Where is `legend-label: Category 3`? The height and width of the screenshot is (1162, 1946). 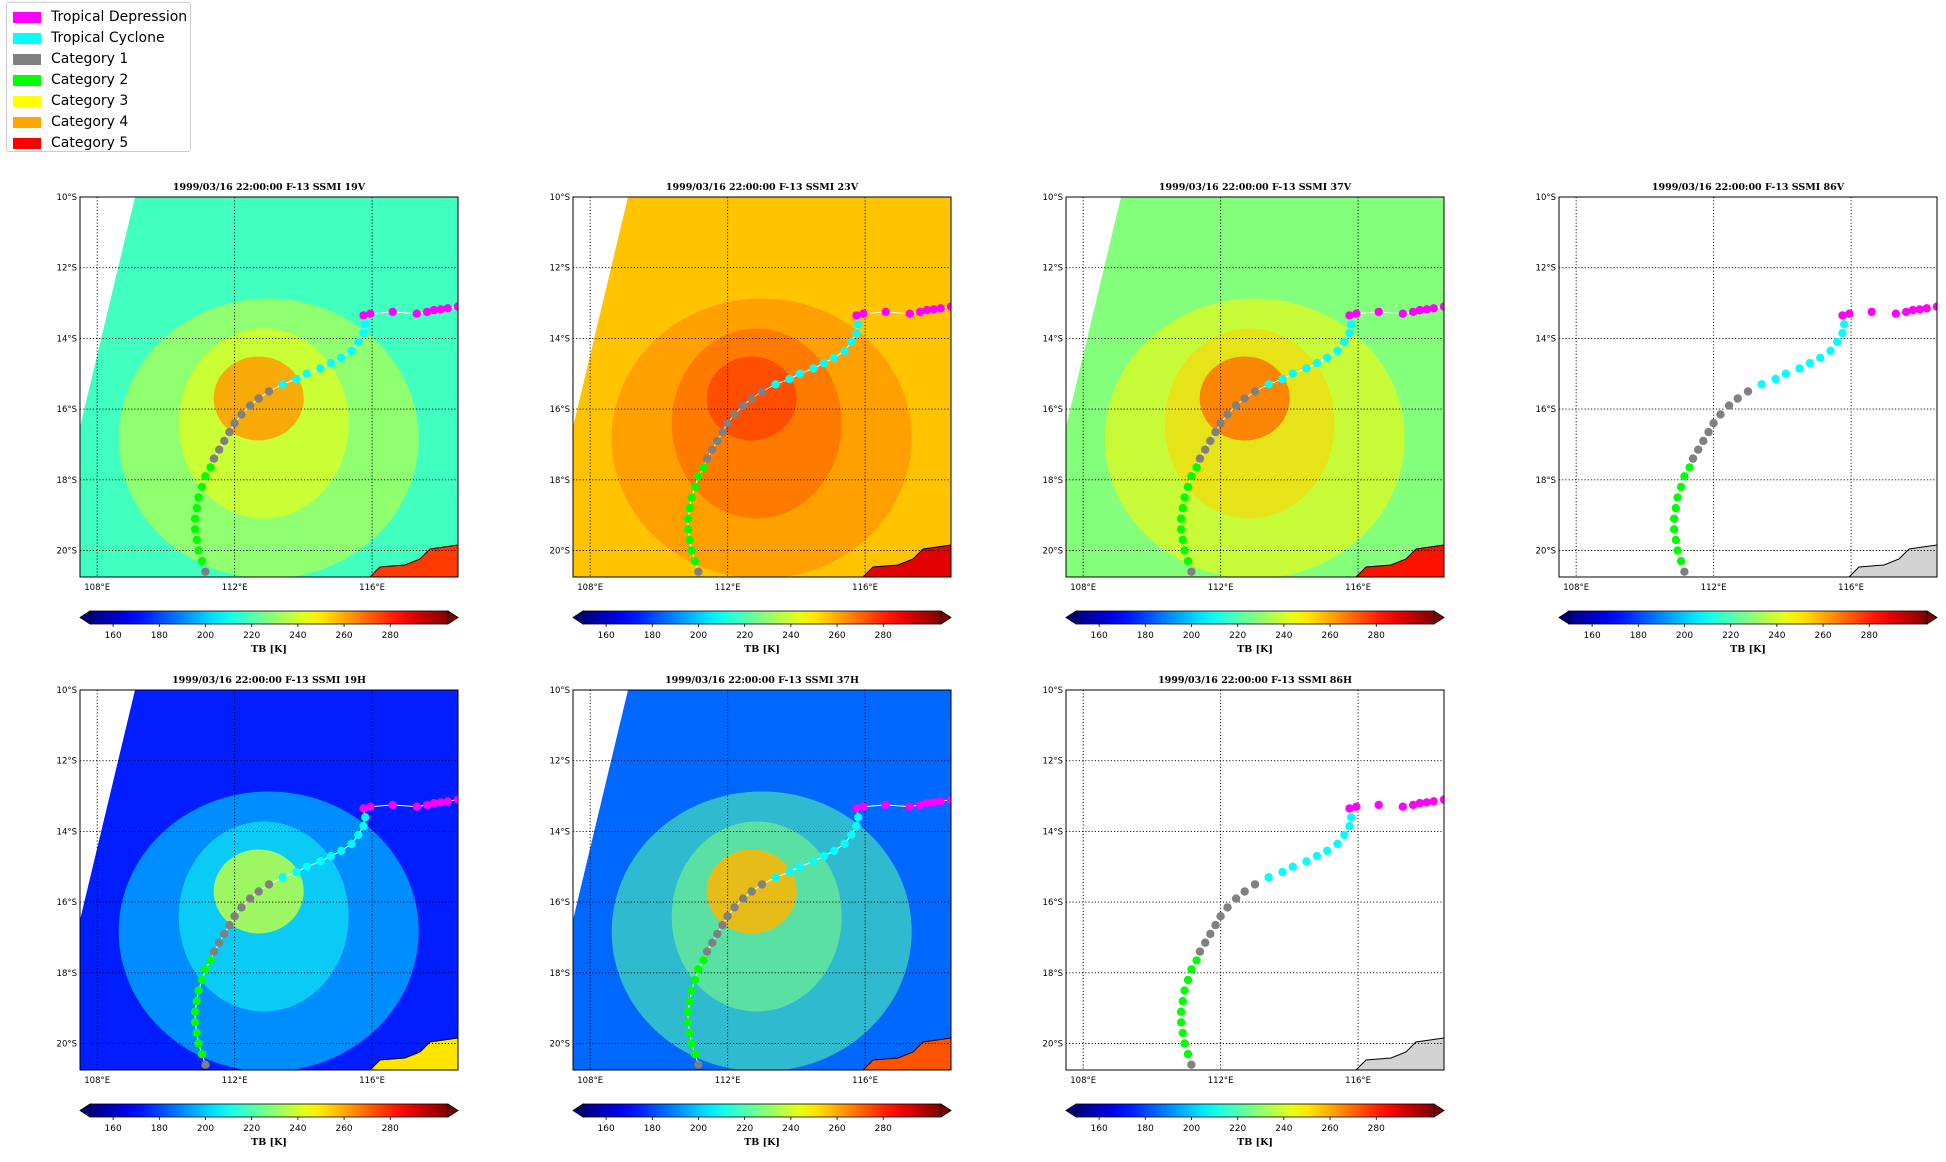 legend-label: Category 3 is located at coordinates (90, 101).